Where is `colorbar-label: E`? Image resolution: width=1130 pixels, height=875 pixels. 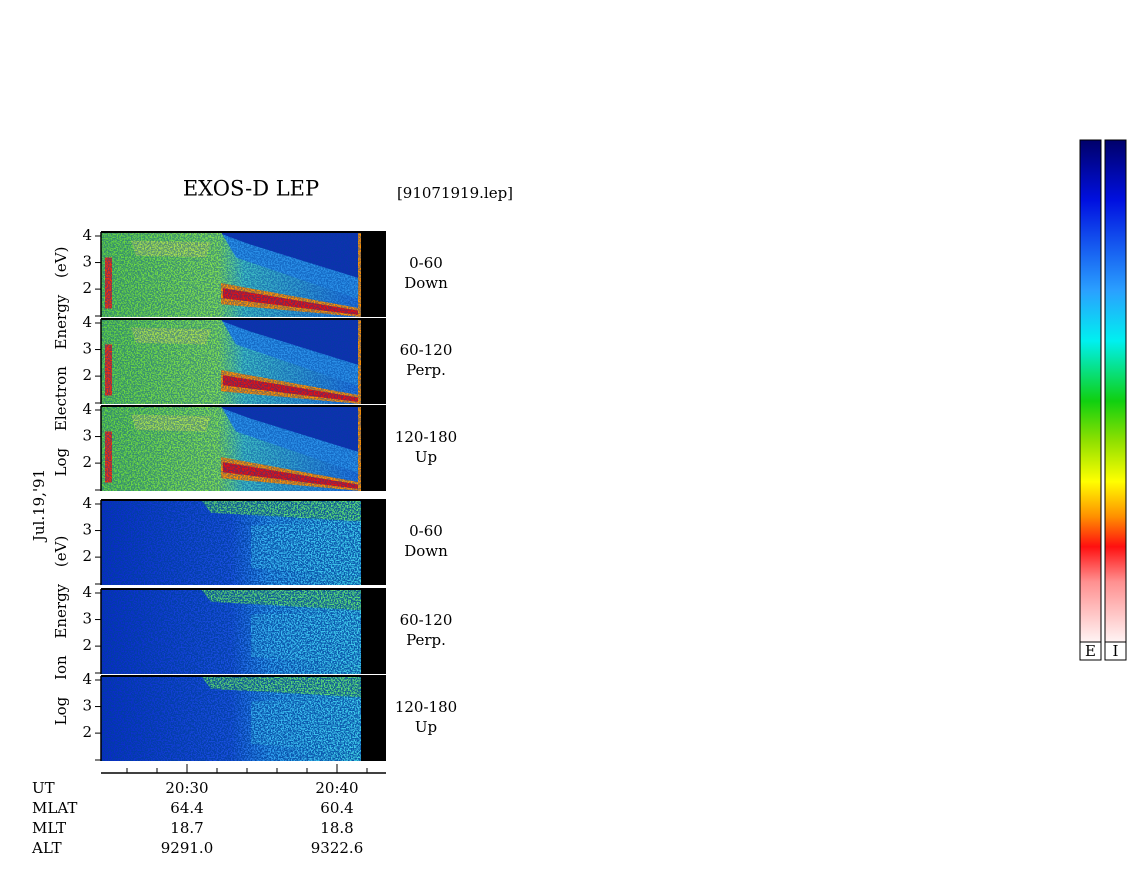
colorbar-label: E is located at coordinates (1090, 651).